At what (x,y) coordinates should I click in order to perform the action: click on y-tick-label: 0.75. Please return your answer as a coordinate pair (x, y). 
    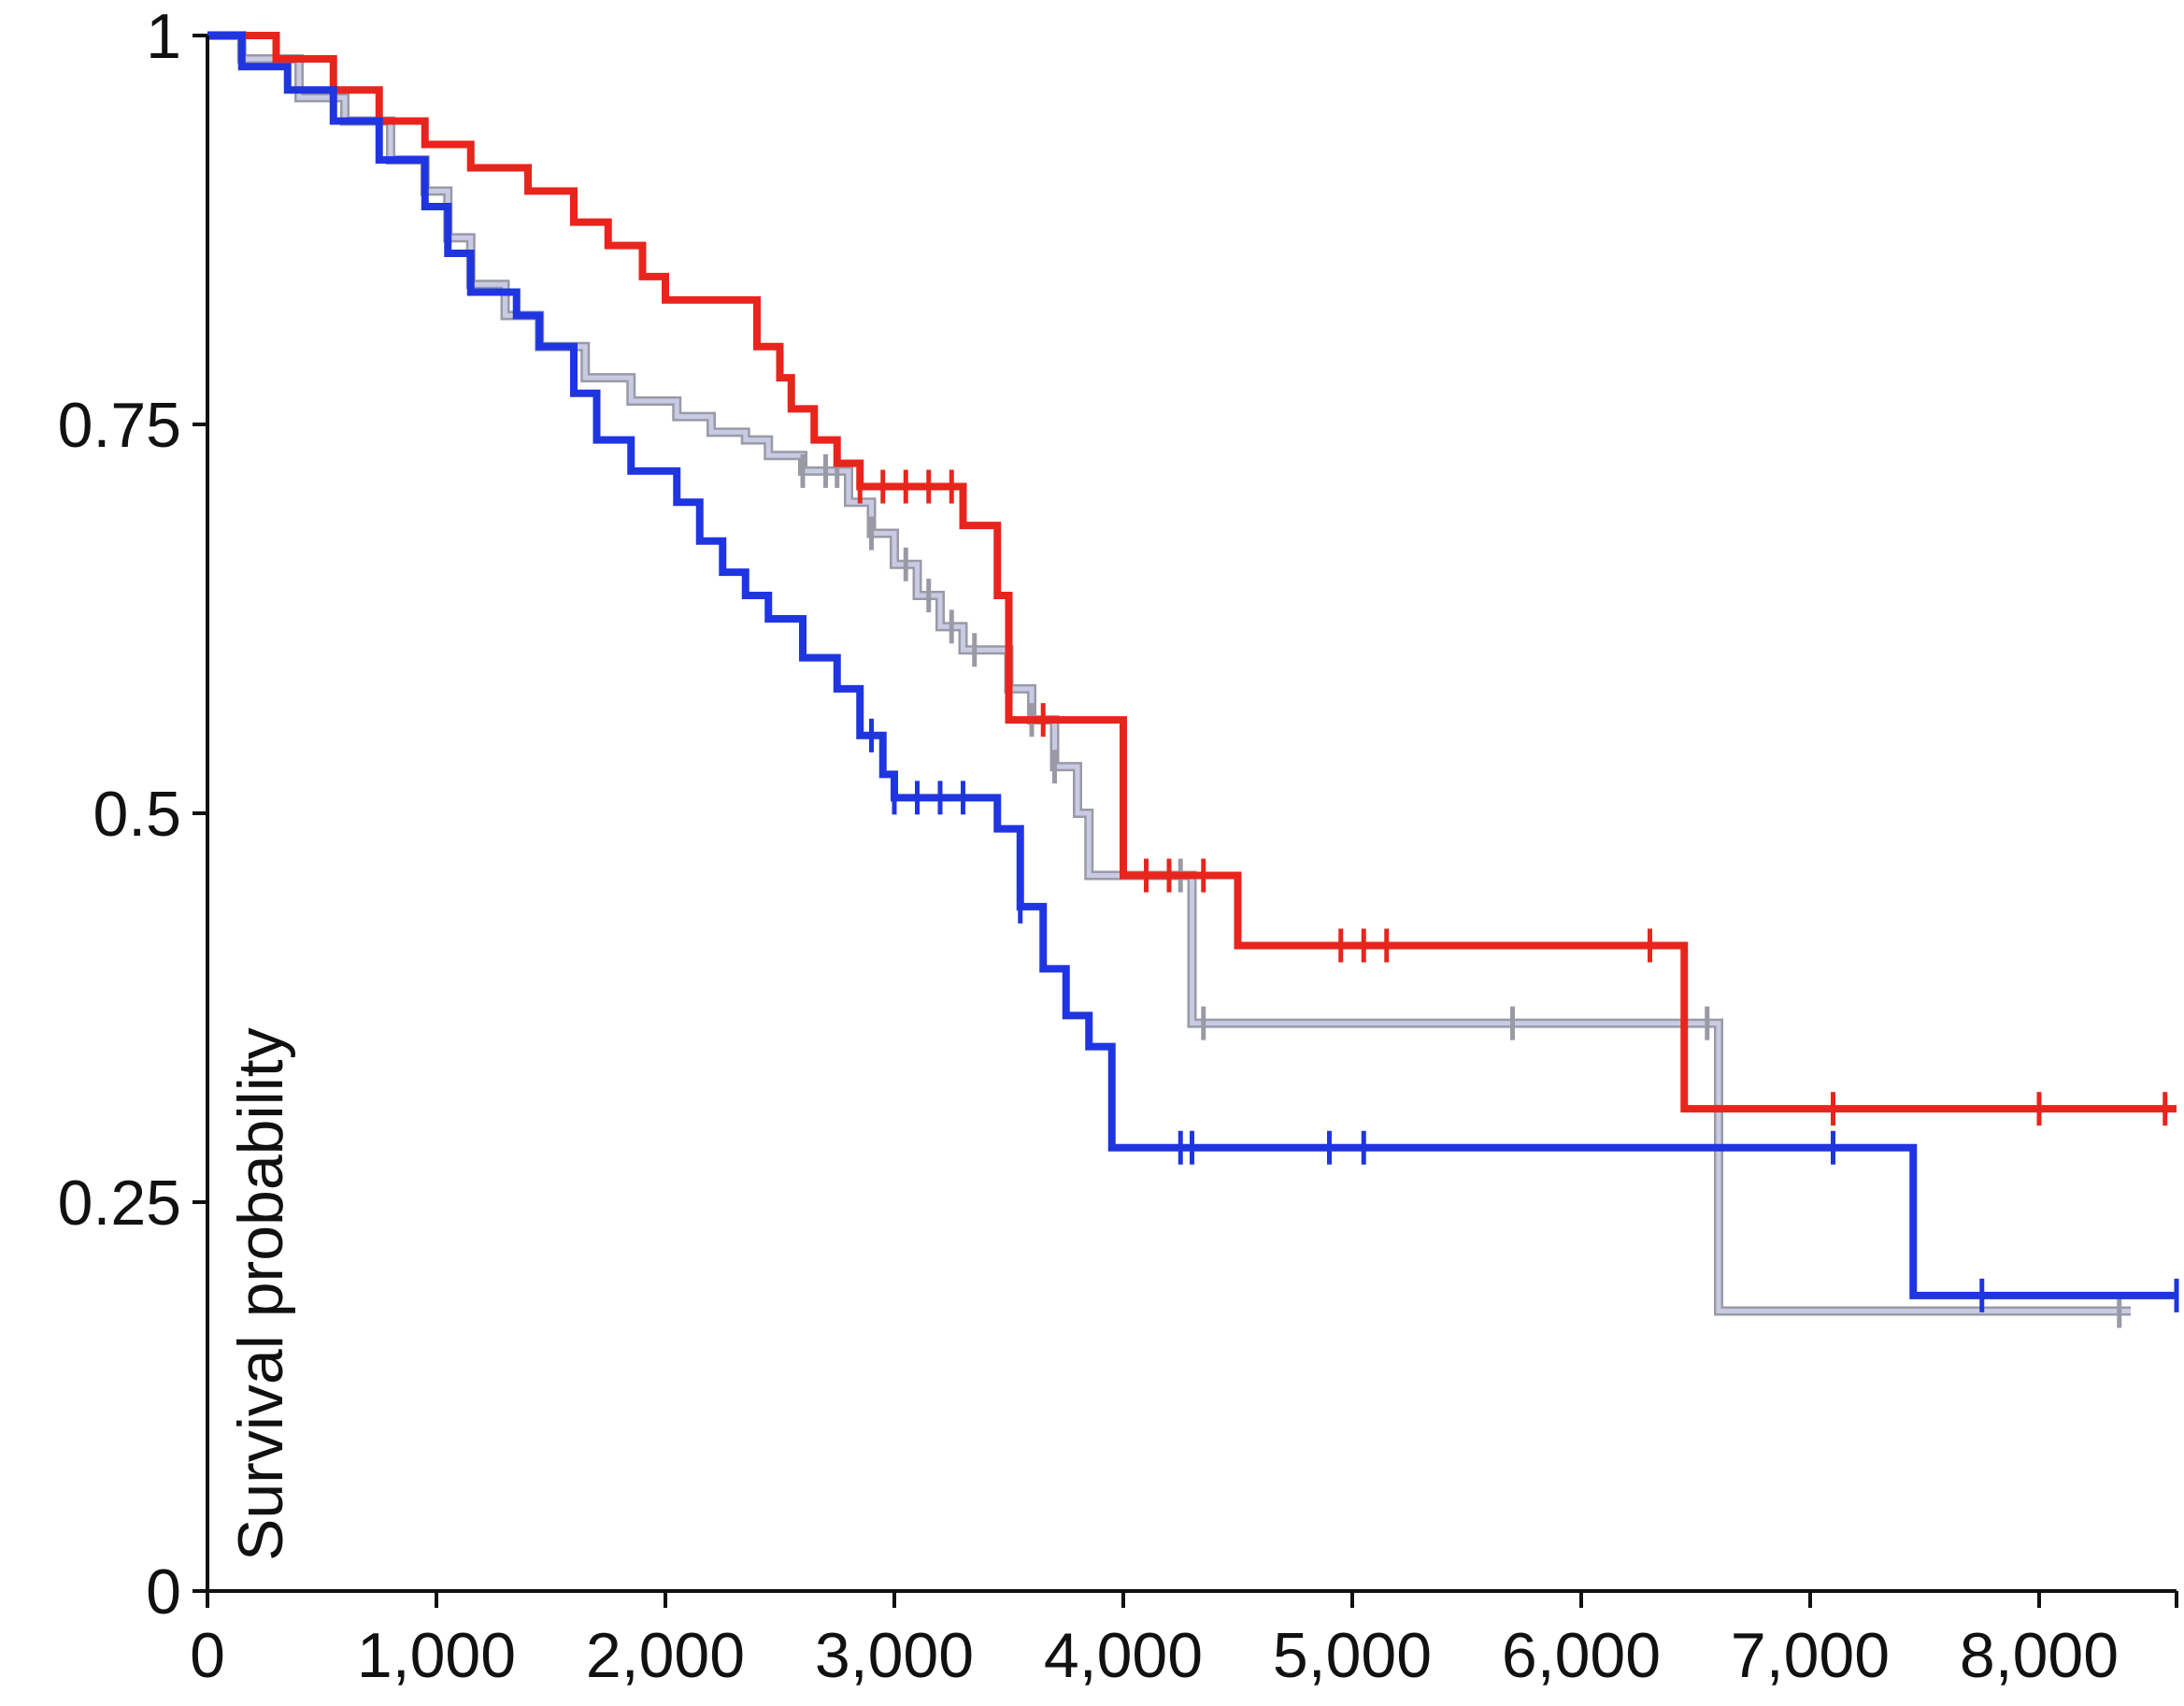
    Looking at the image, I should click on (119, 425).